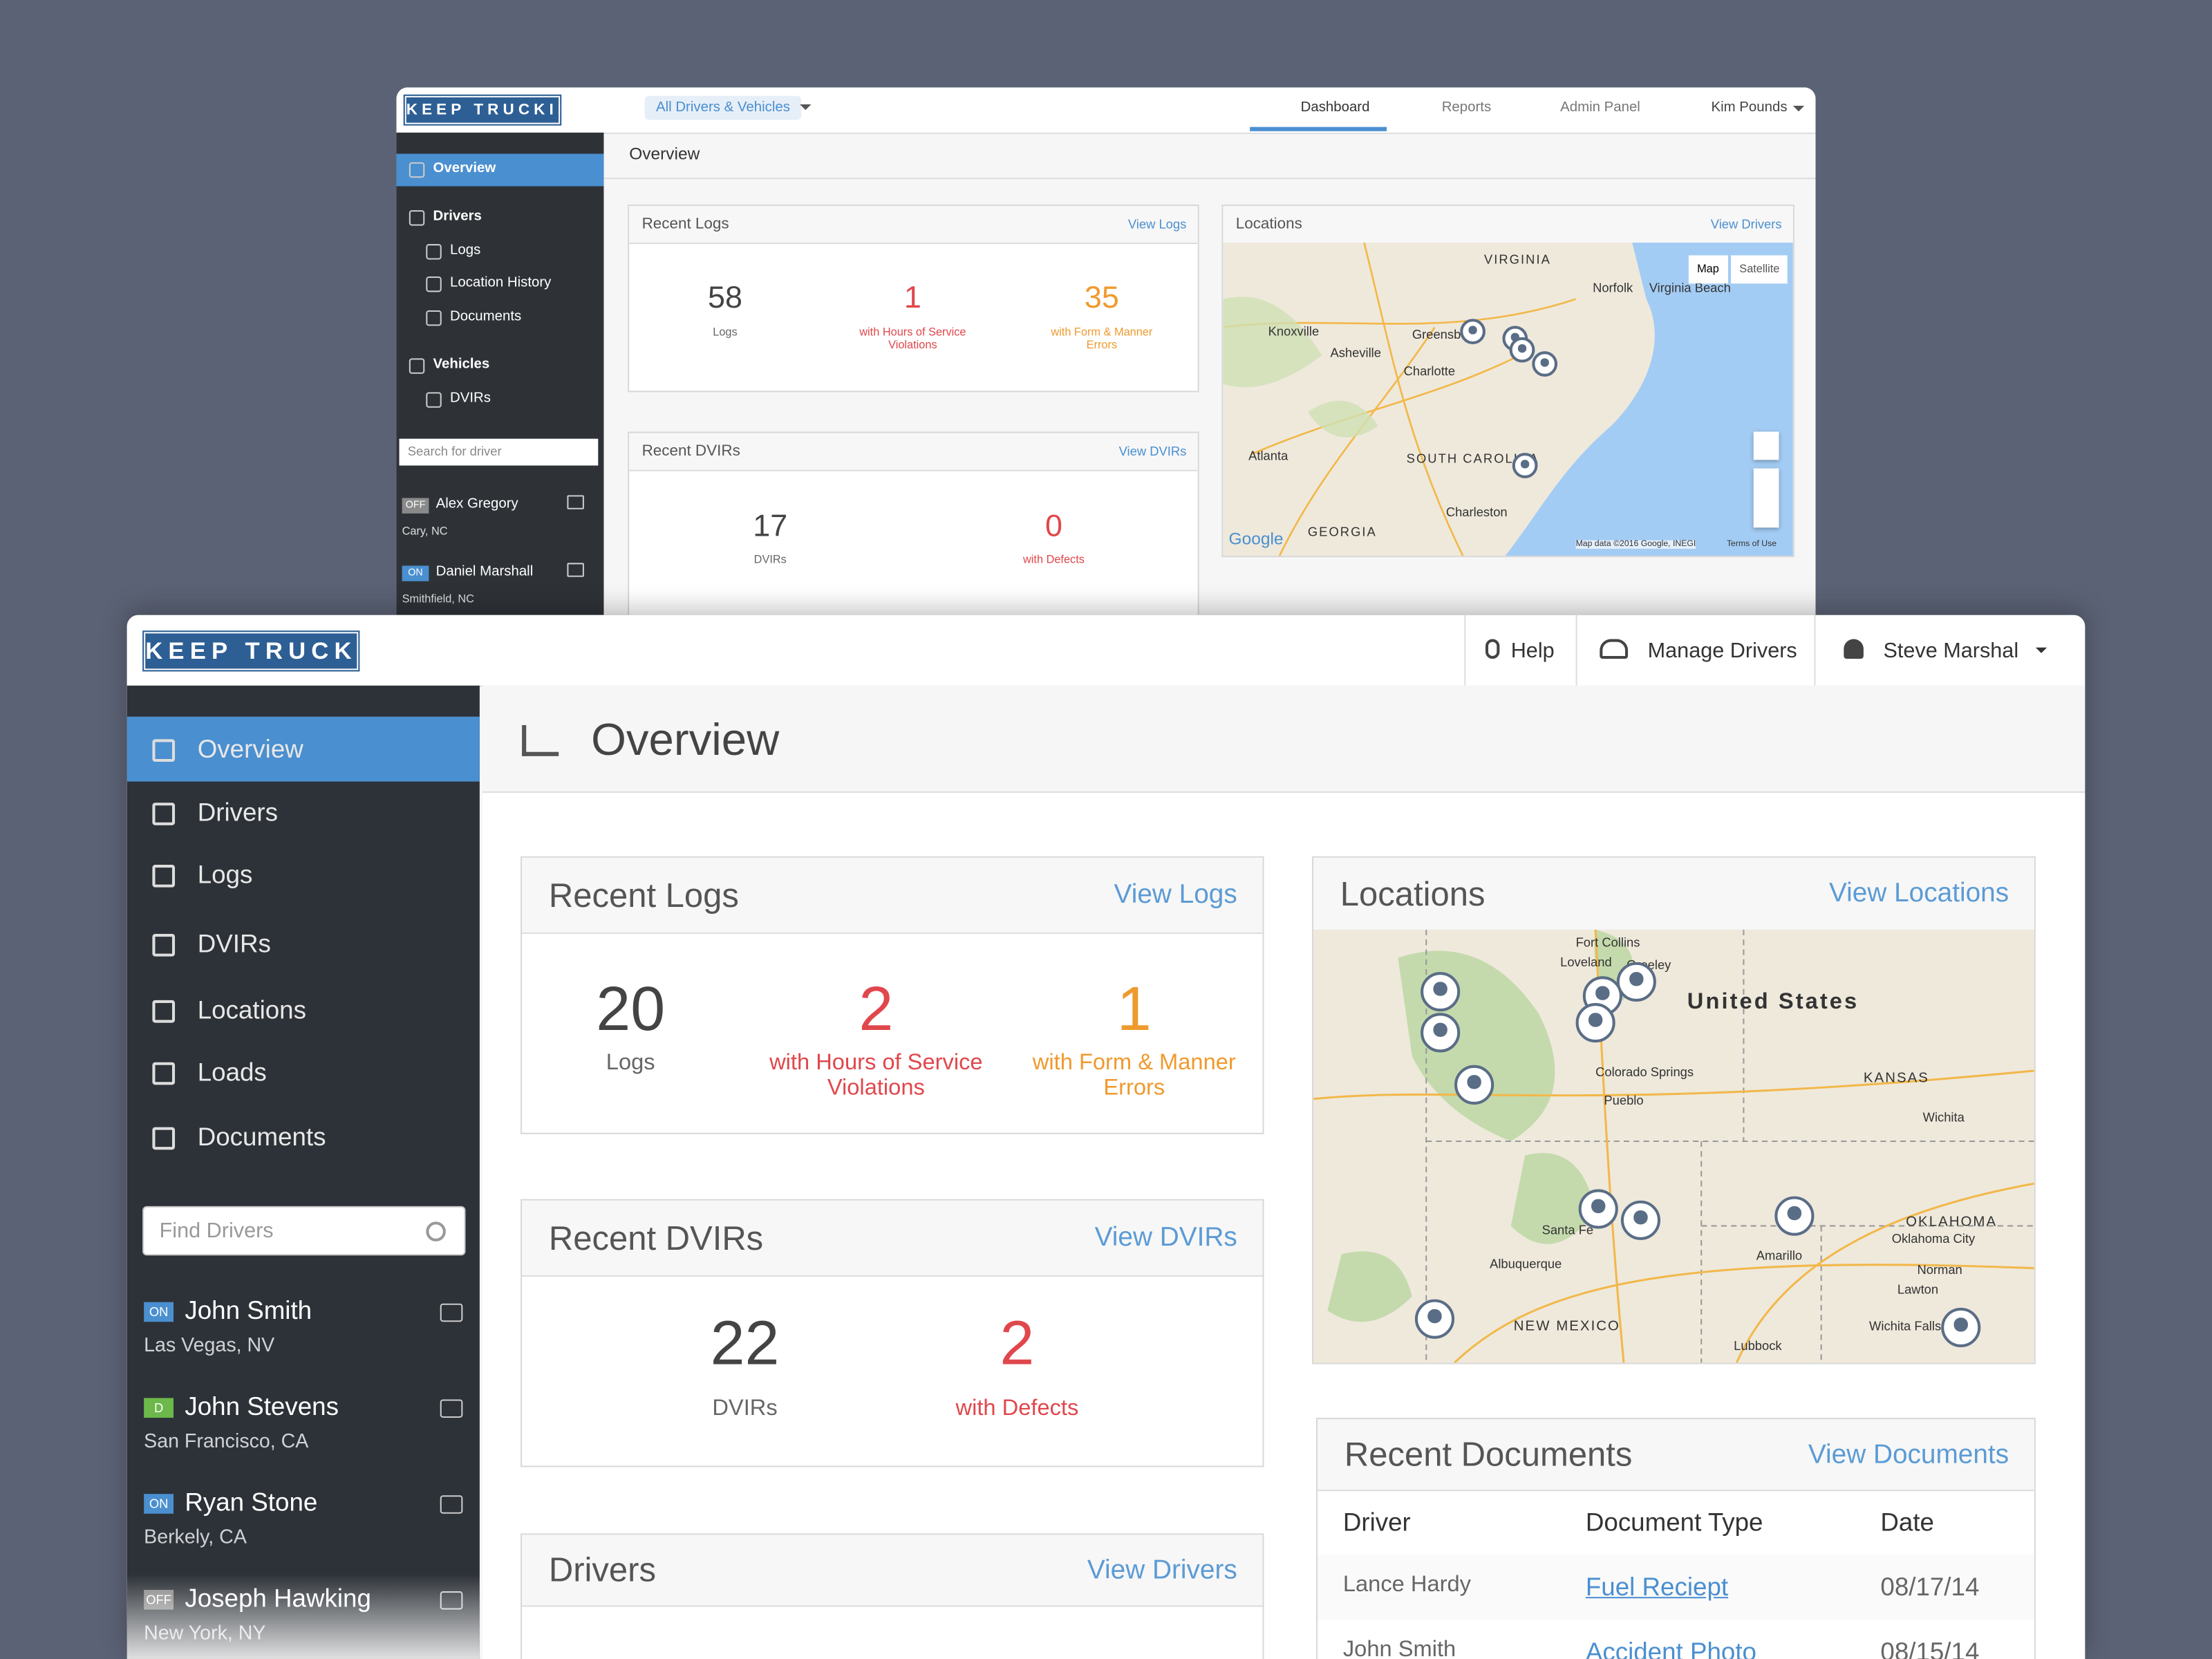 Image resolution: width=2212 pixels, height=1659 pixels. Describe the element at coordinates (745, 1344) in the screenshot. I see `stat-value: 22` at that location.